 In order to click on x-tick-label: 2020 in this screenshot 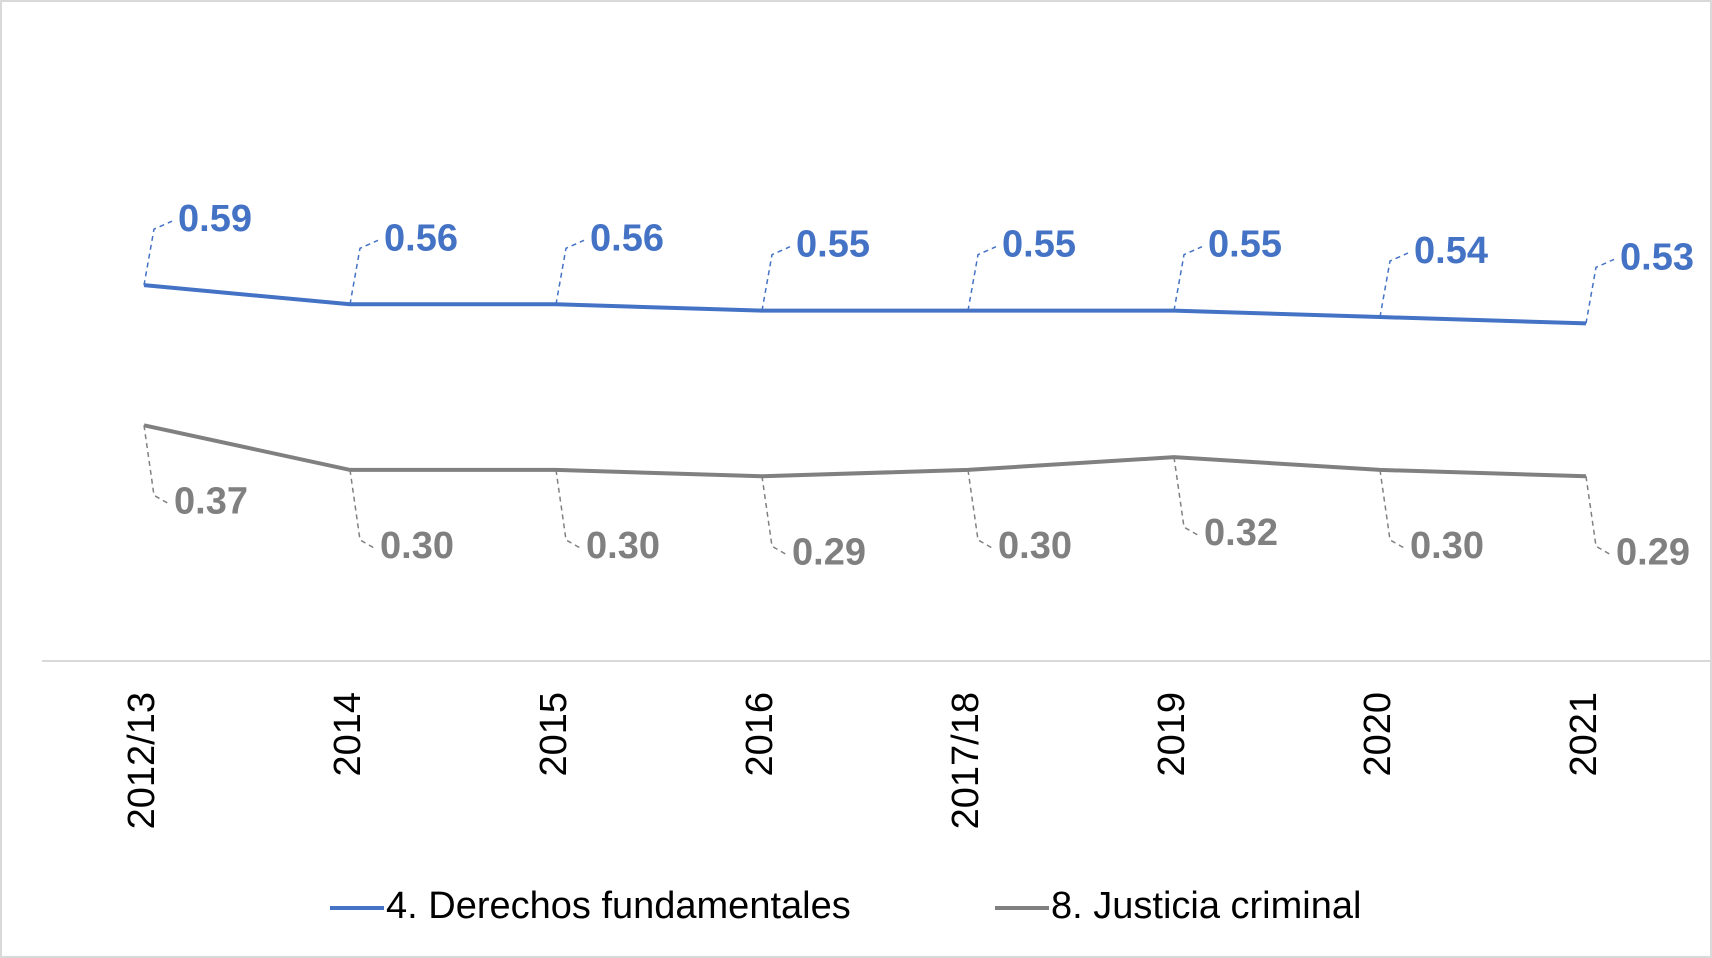, I will do `click(1378, 734)`.